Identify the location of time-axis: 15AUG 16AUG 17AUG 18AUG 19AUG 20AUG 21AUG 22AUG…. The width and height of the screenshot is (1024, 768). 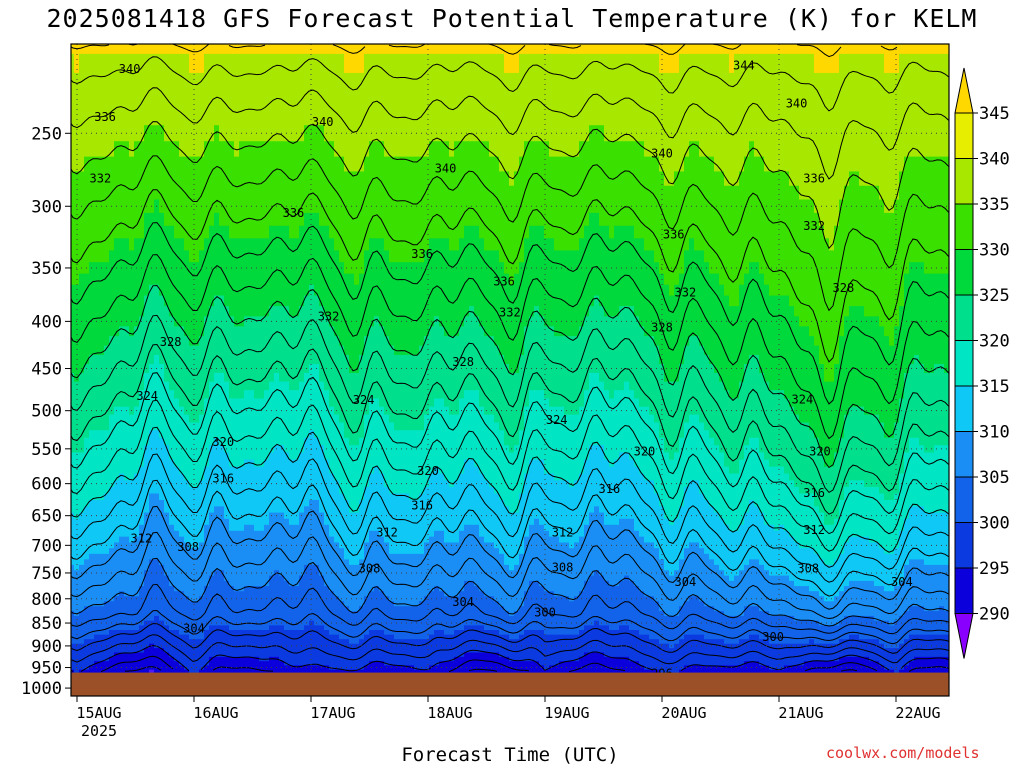
(508, 718).